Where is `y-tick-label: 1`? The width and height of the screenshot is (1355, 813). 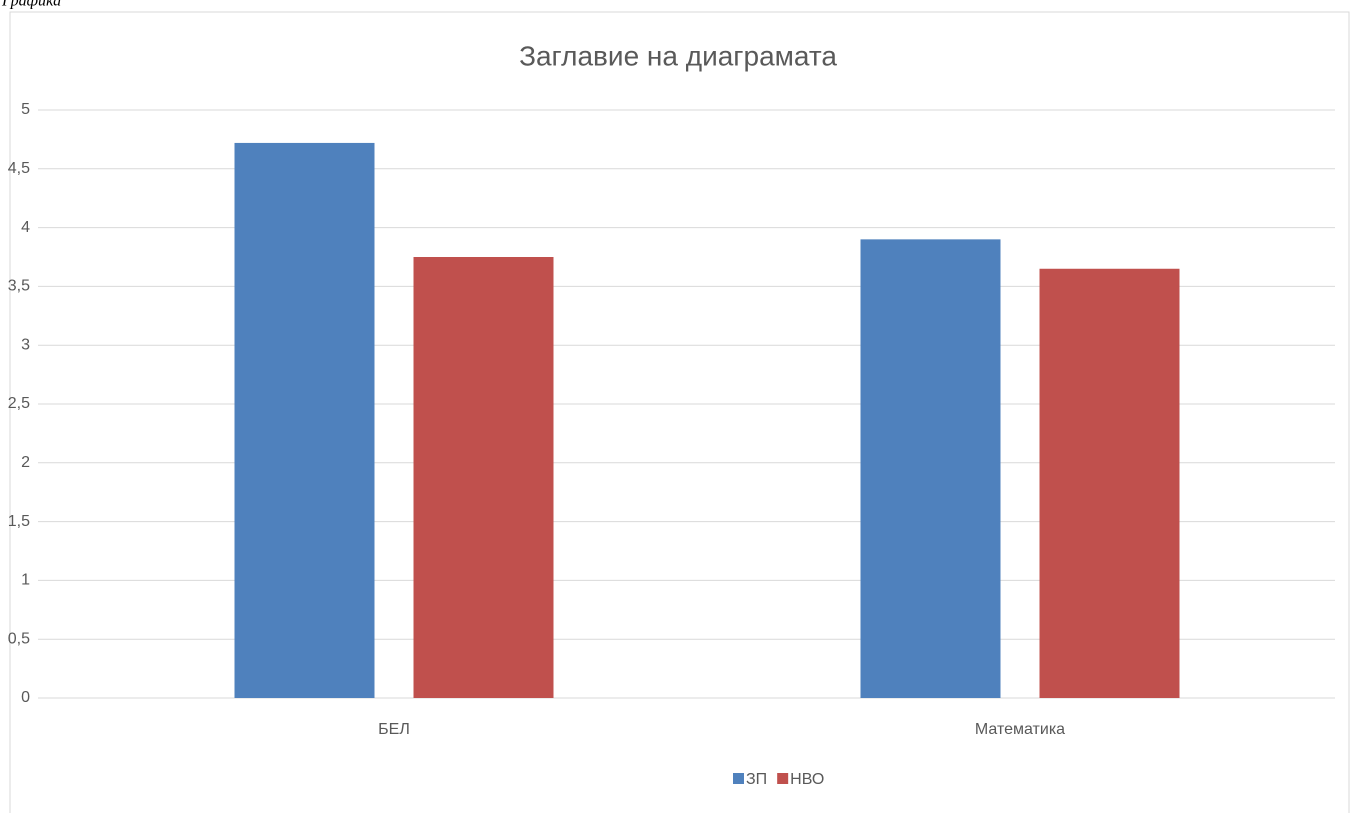 y-tick-label: 1 is located at coordinates (25, 580).